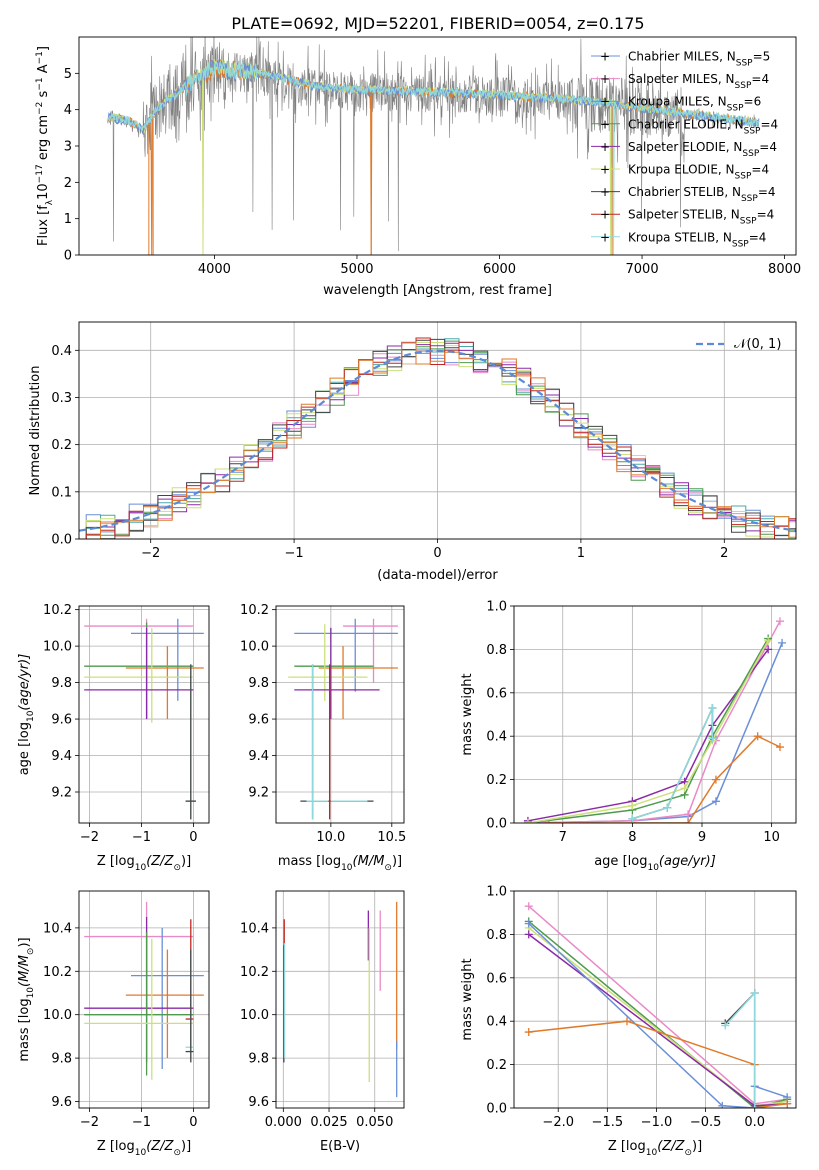  Describe the element at coordinates (26, 999) in the screenshot. I see `y-axis-label: mass [log10(M/M⊙)]` at that location.